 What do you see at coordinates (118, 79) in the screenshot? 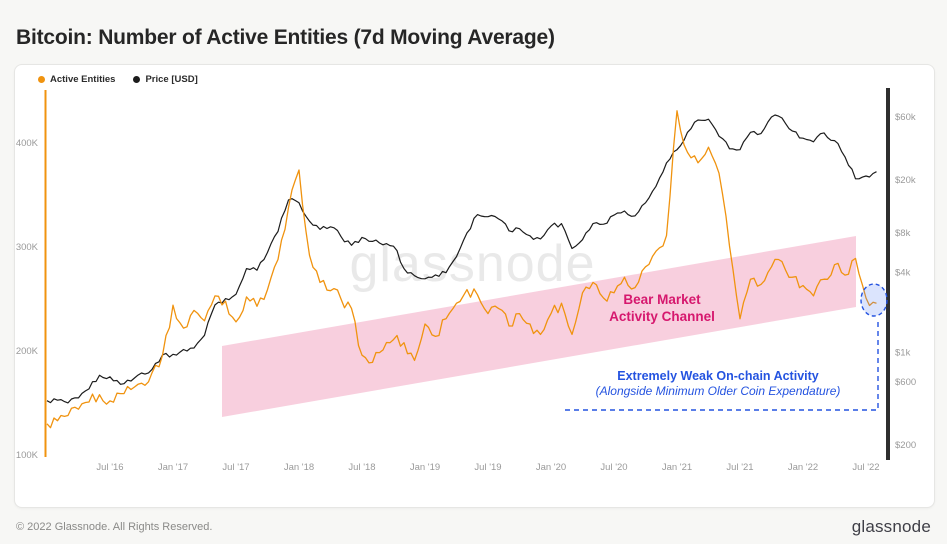
I see `chart-legend: Active Entities Price [USD]` at bounding box center [118, 79].